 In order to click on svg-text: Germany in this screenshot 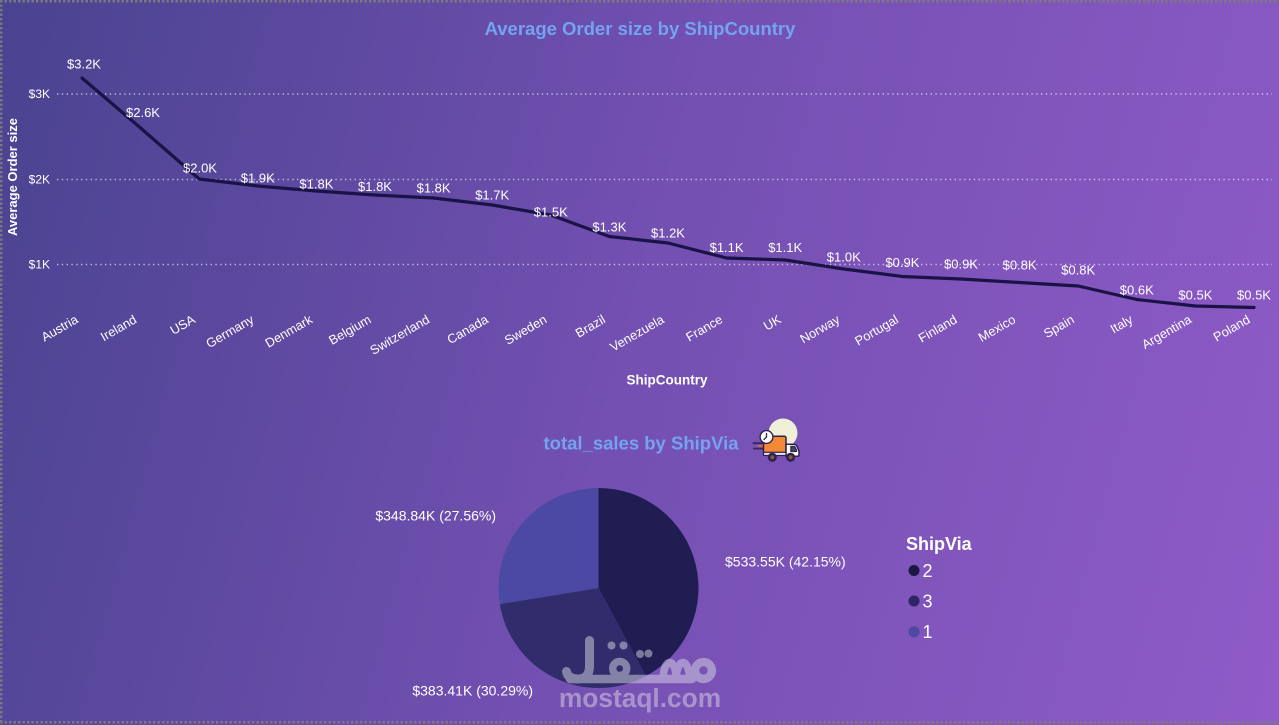, I will do `click(230, 331)`.